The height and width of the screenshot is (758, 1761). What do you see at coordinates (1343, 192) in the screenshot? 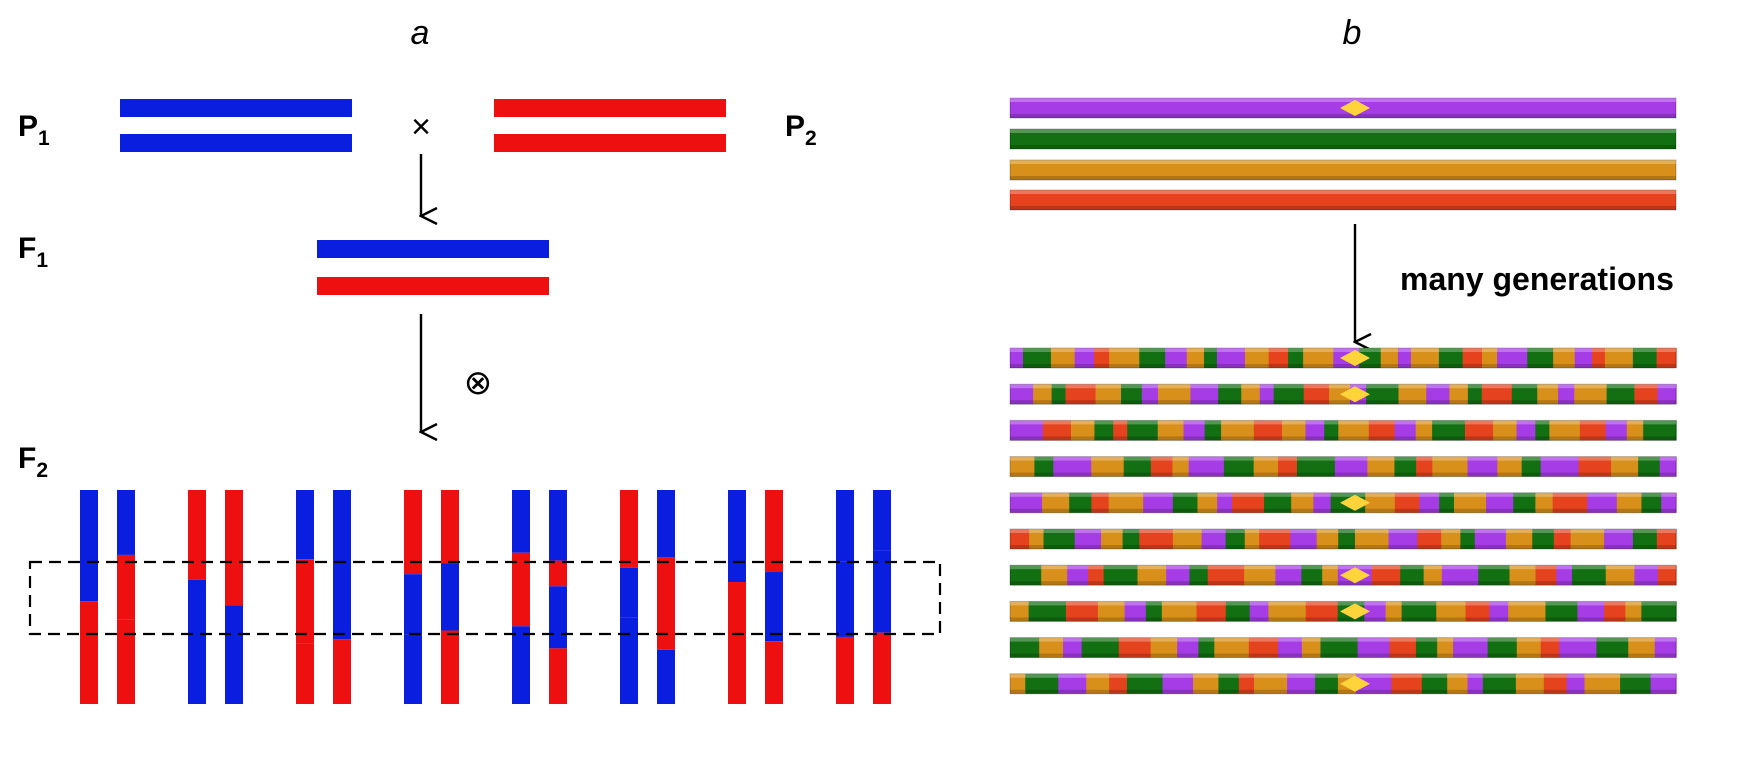
I see `founder-red-highlight` at bounding box center [1343, 192].